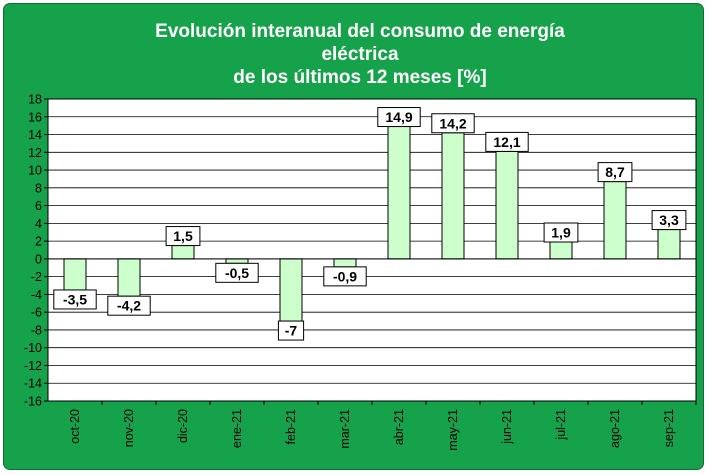 The height and width of the screenshot is (475, 709). I want to click on y-axis-ticks: 18 16 14 12 10 8 6 4 2 0 -2 -4 -6 -8 -10 -12 -14 -16, so click(36, 251).